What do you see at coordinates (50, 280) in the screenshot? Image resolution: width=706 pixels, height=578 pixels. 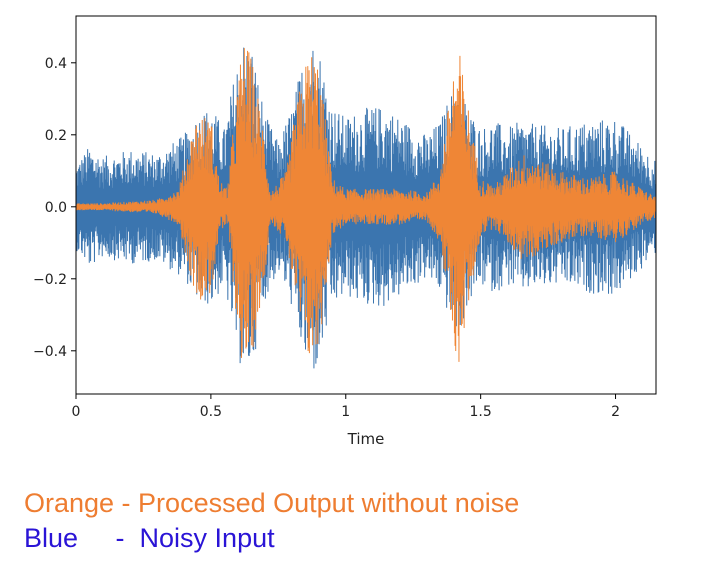 I see `y-tick-label: −0.2` at bounding box center [50, 280].